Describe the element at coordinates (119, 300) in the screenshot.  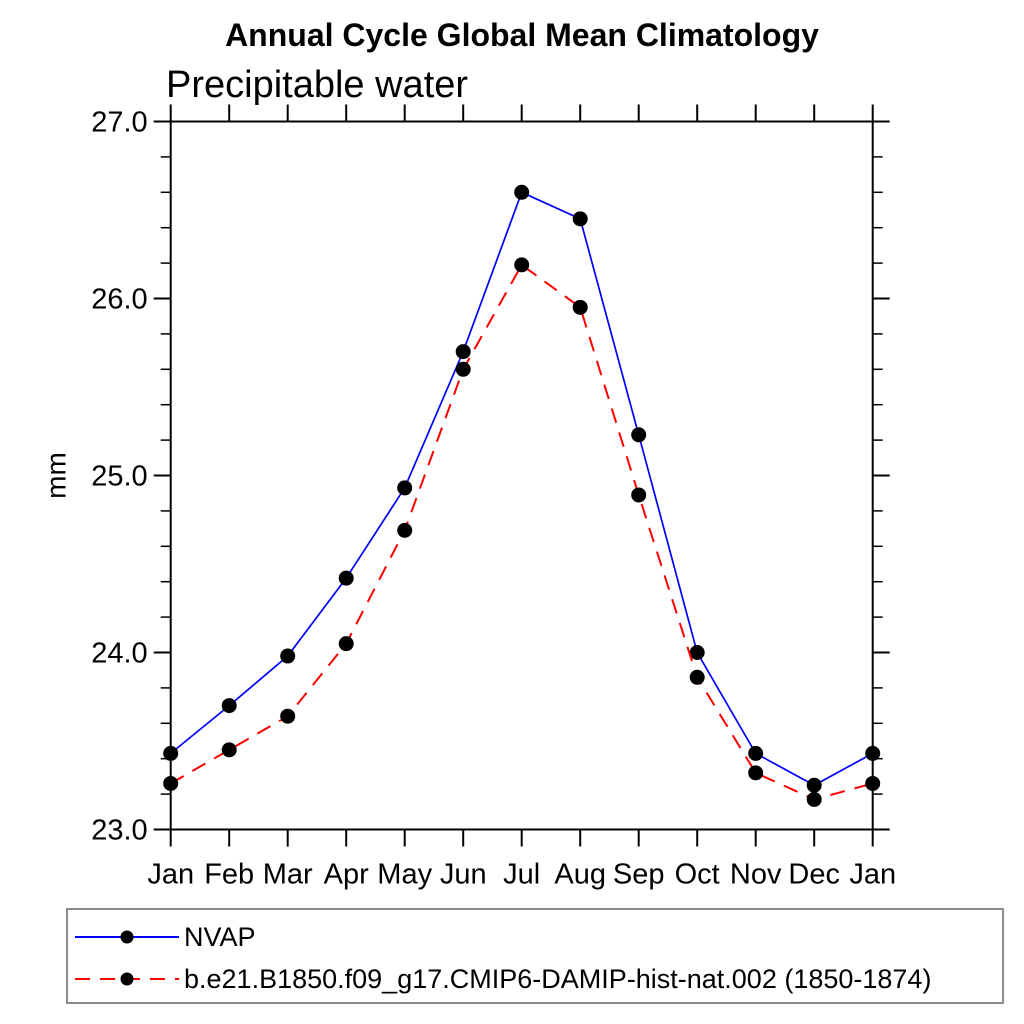
I see `y-tick-label: 26.0` at that location.